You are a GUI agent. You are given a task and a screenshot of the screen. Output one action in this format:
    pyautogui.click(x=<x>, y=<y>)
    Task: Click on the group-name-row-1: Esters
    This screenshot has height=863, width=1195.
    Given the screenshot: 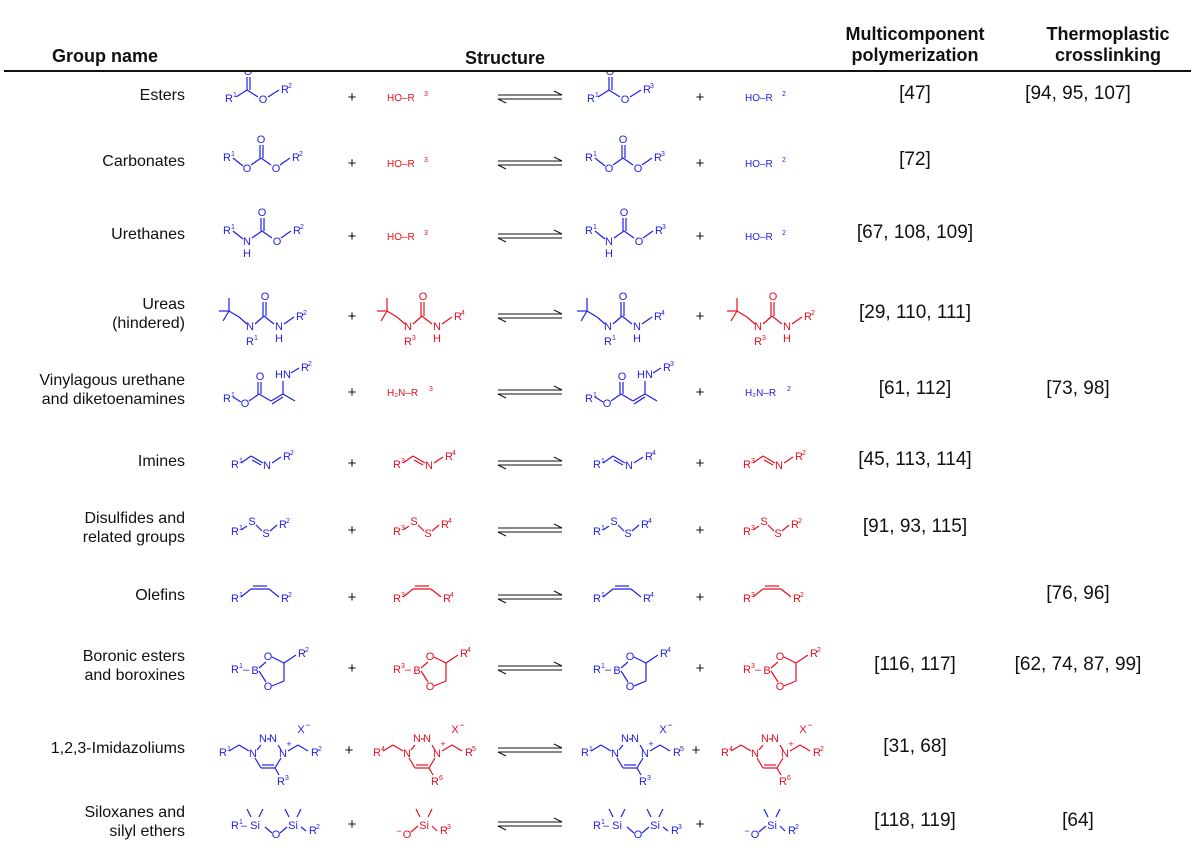 What is the action you would take?
    pyautogui.click(x=162, y=95)
    